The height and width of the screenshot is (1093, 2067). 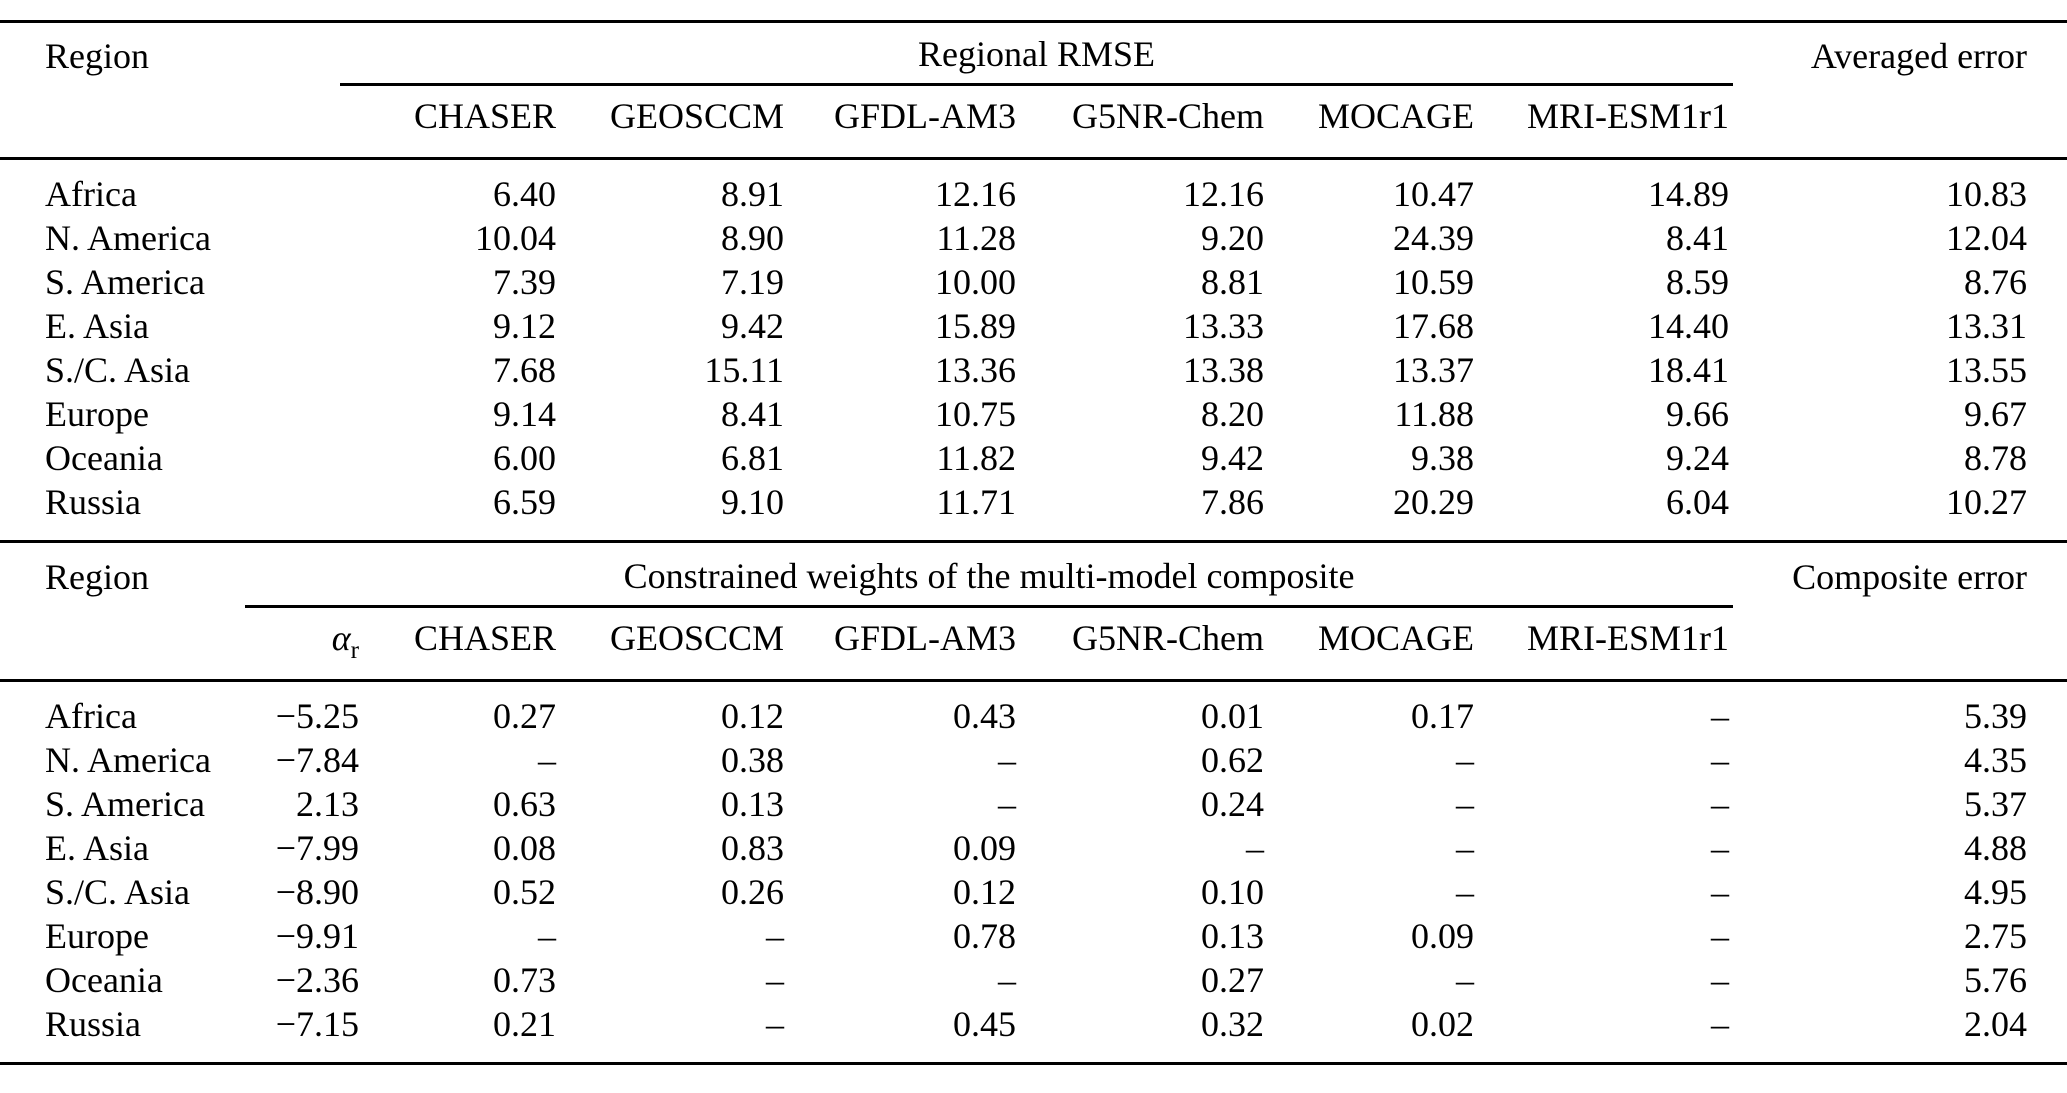 What do you see at coordinates (1033, 326) in the screenshot?
I see `table-row: E. Asia 9.12 9.42 15.89 13.33 17.68 14.40 13.31` at bounding box center [1033, 326].